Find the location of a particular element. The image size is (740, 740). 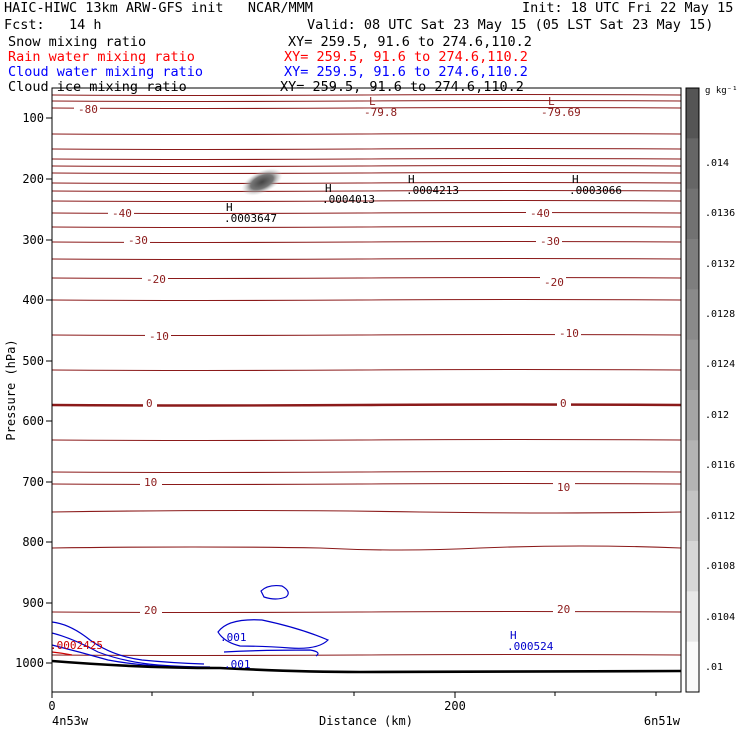

field-xy-cloudice: XY= 259.5, 91.6 to 274.6,110.2 is located at coordinates (402, 87).